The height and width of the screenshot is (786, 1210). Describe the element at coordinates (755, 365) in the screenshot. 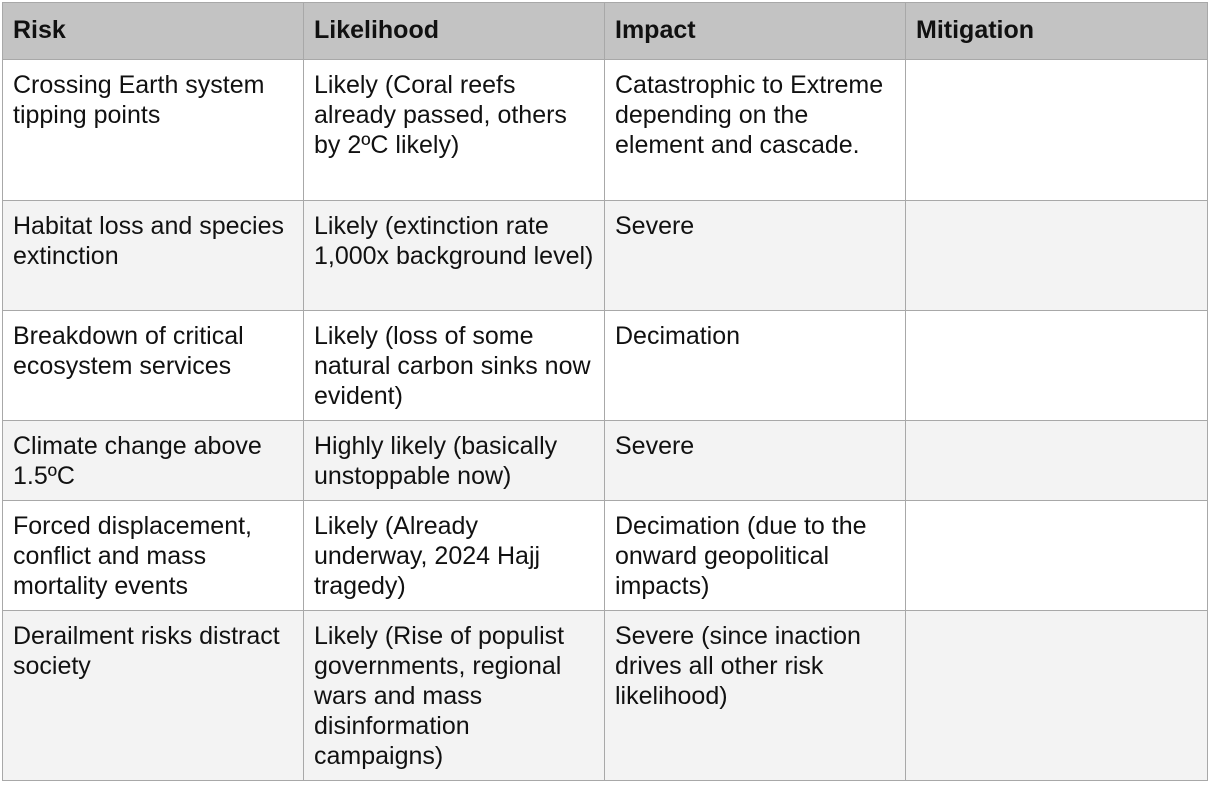

I see `impact-cell: Decimation` at that location.